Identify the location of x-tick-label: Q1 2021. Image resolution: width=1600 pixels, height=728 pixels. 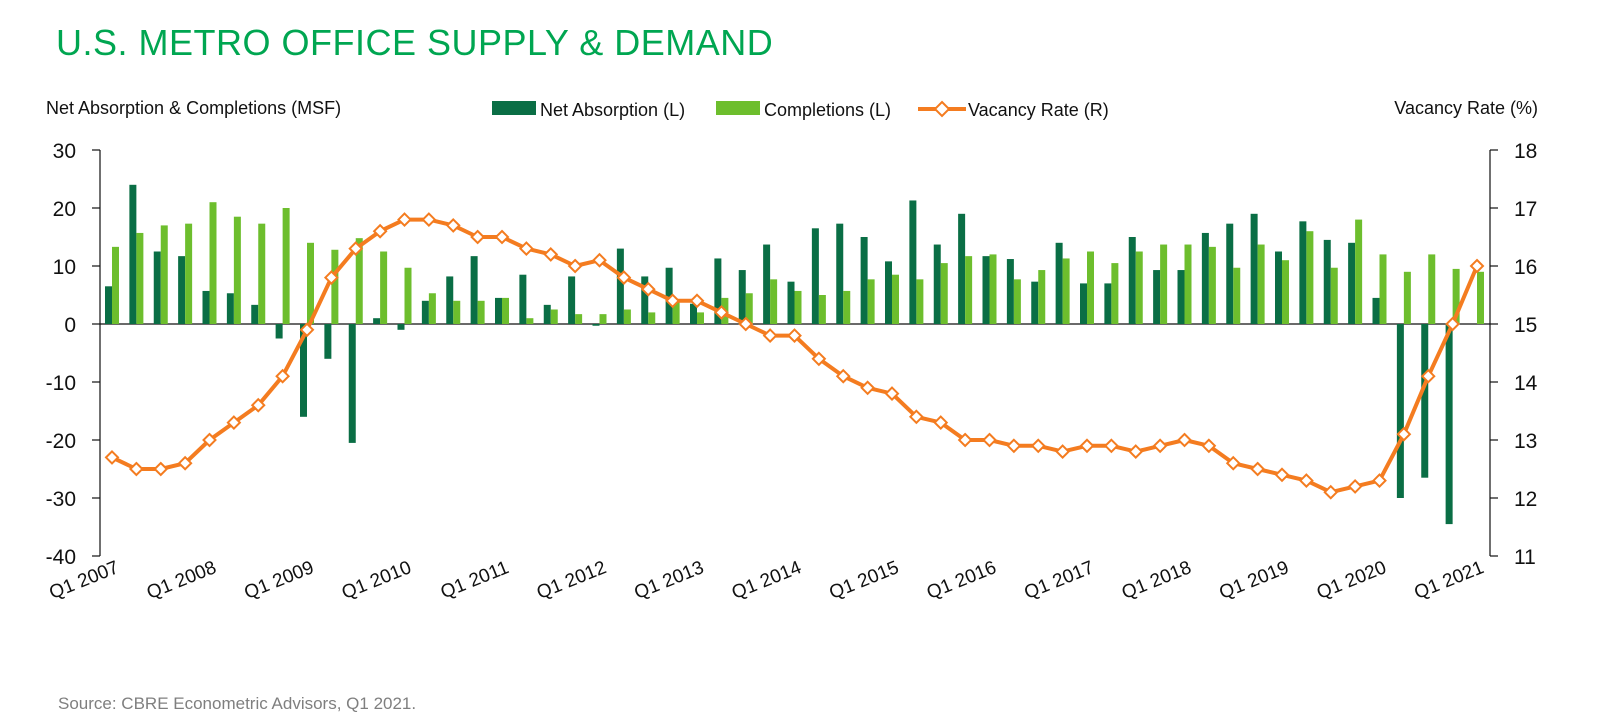
(1448, 580).